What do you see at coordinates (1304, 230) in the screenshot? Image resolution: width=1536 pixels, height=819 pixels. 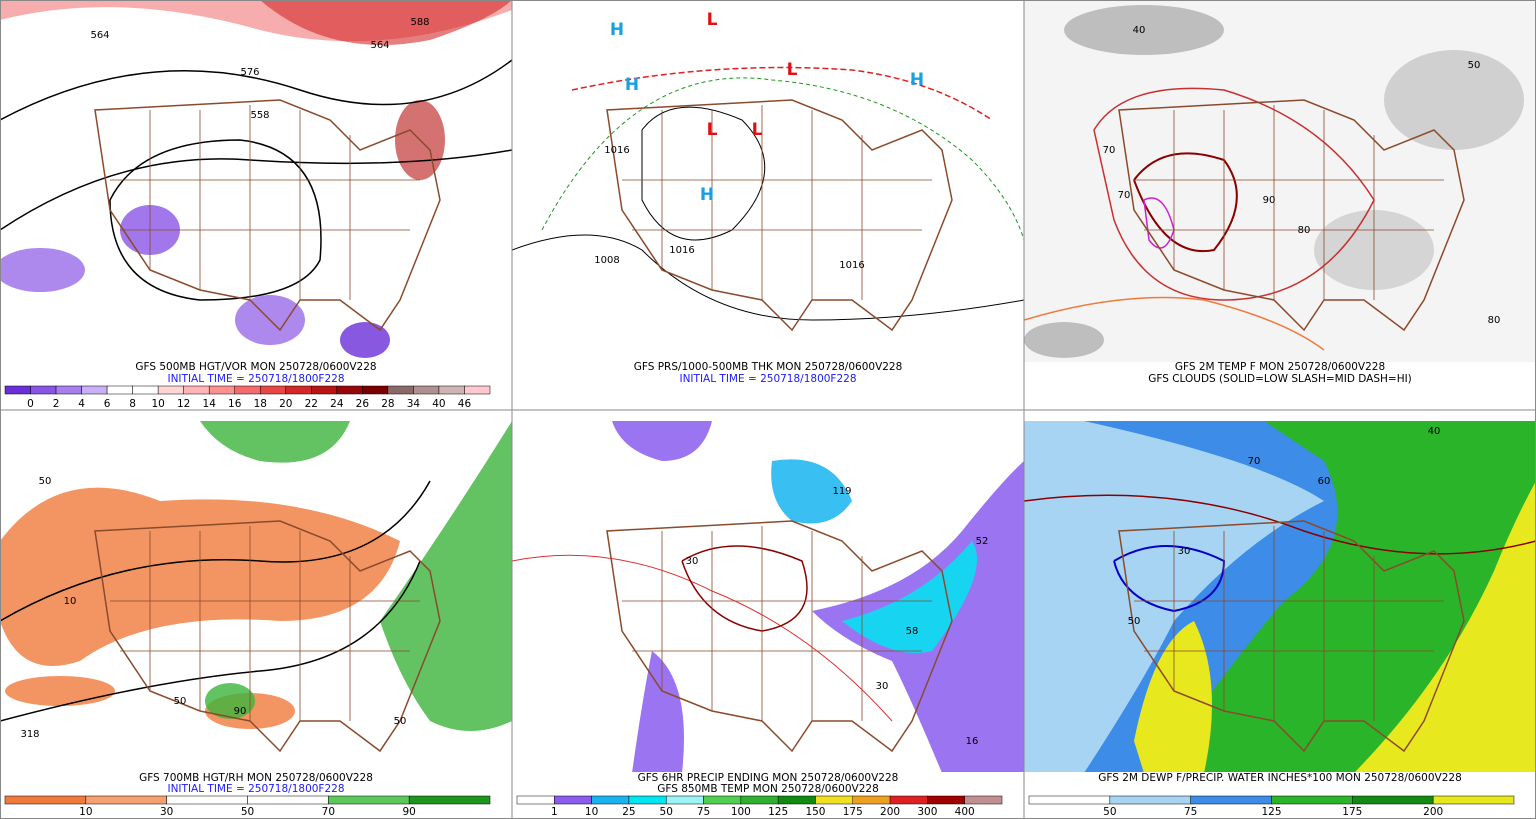 I see `map-label: 80` at bounding box center [1304, 230].